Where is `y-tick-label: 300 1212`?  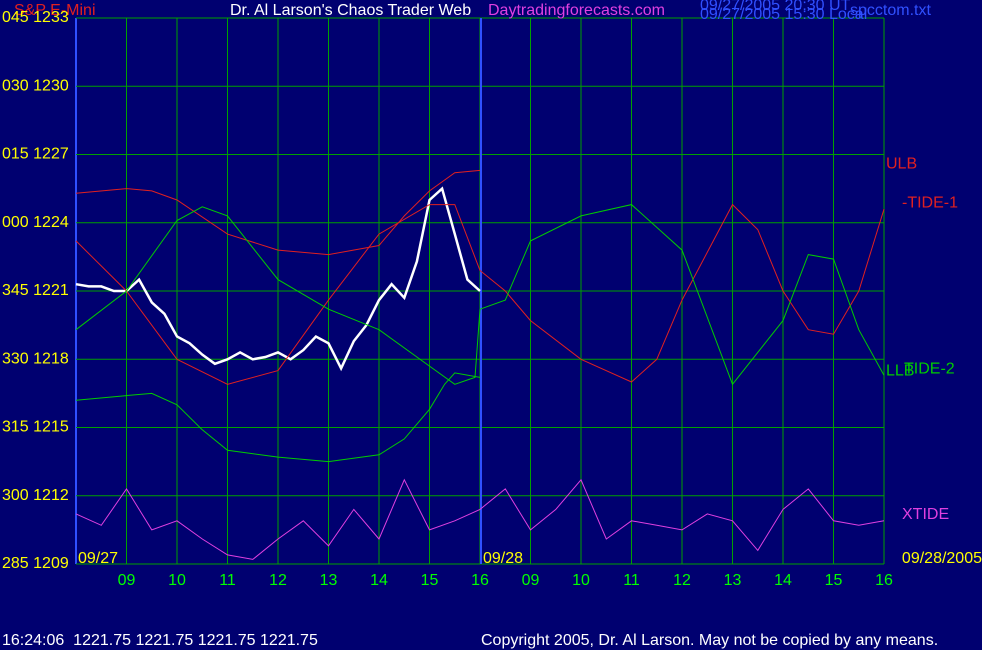
y-tick-label: 300 1212 is located at coordinates (35, 495).